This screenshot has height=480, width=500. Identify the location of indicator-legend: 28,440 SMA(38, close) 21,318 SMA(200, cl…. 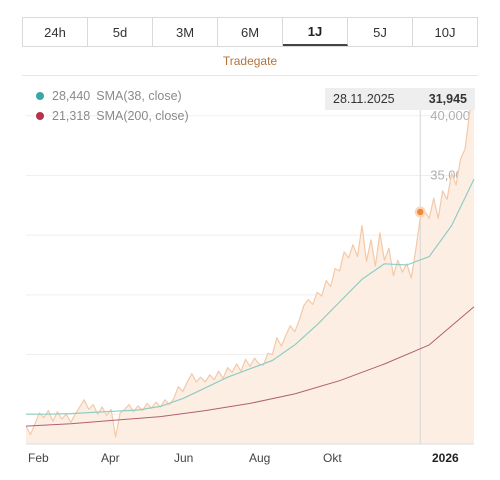
(112, 106).